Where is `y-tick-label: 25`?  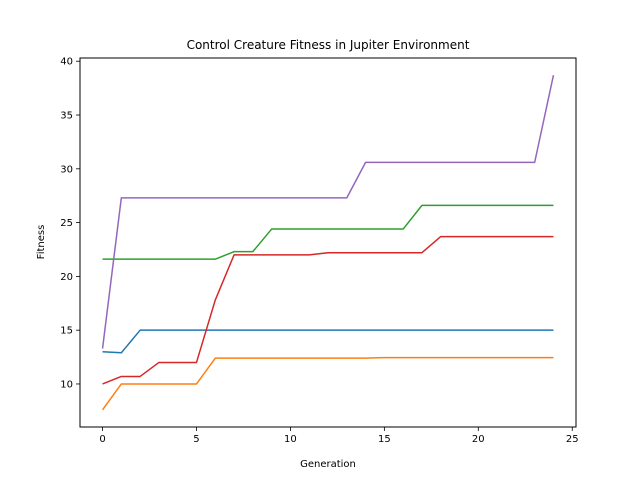 y-tick-label: 25 is located at coordinates (66, 223).